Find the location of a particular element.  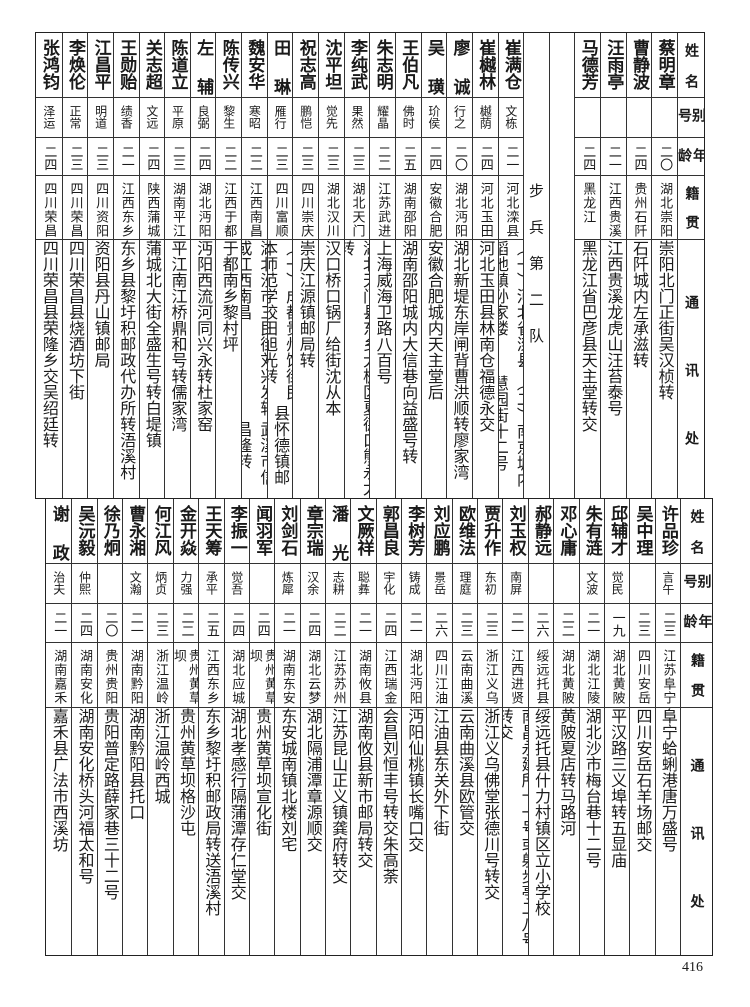

person-alias: 良弼 is located at coordinates (203, 117).